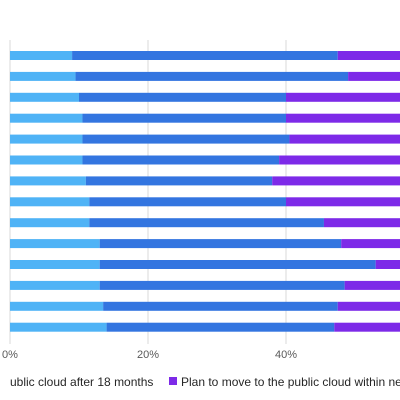  I want to click on bar-segment-s2-row12, so click(368, 306).